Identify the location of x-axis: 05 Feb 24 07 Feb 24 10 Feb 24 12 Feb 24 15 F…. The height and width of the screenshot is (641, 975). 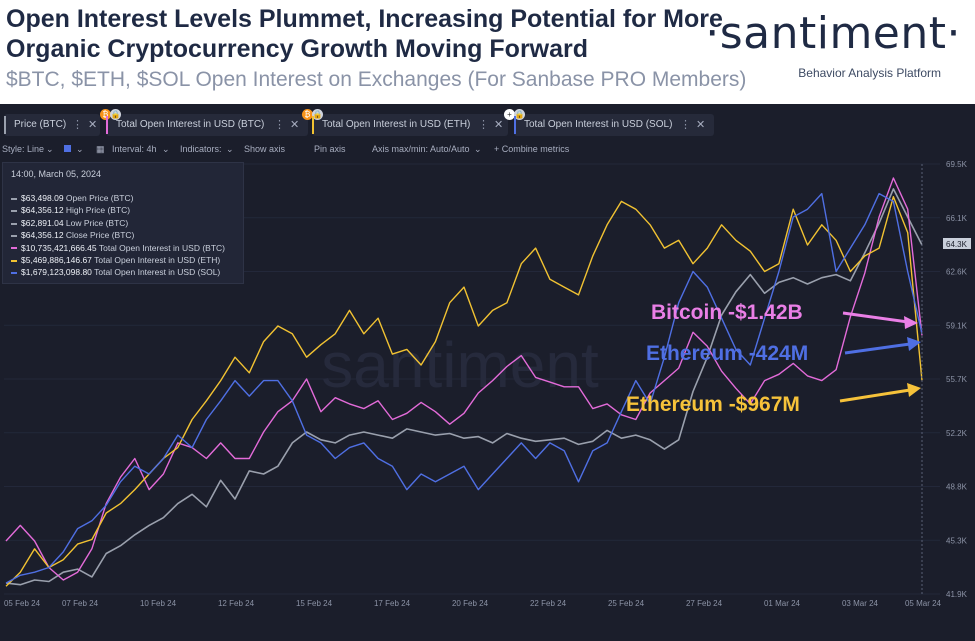
(473, 603).